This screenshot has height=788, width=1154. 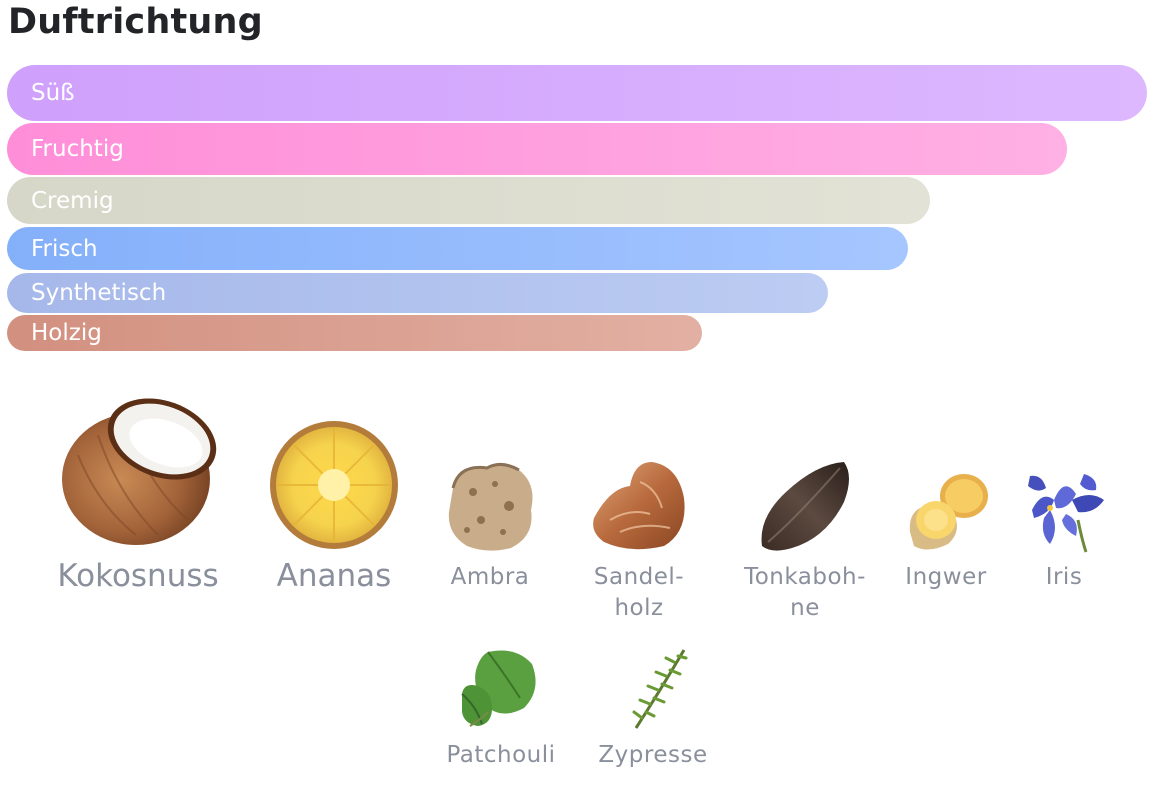 I want to click on note-label: Zypresse, so click(x=653, y=755).